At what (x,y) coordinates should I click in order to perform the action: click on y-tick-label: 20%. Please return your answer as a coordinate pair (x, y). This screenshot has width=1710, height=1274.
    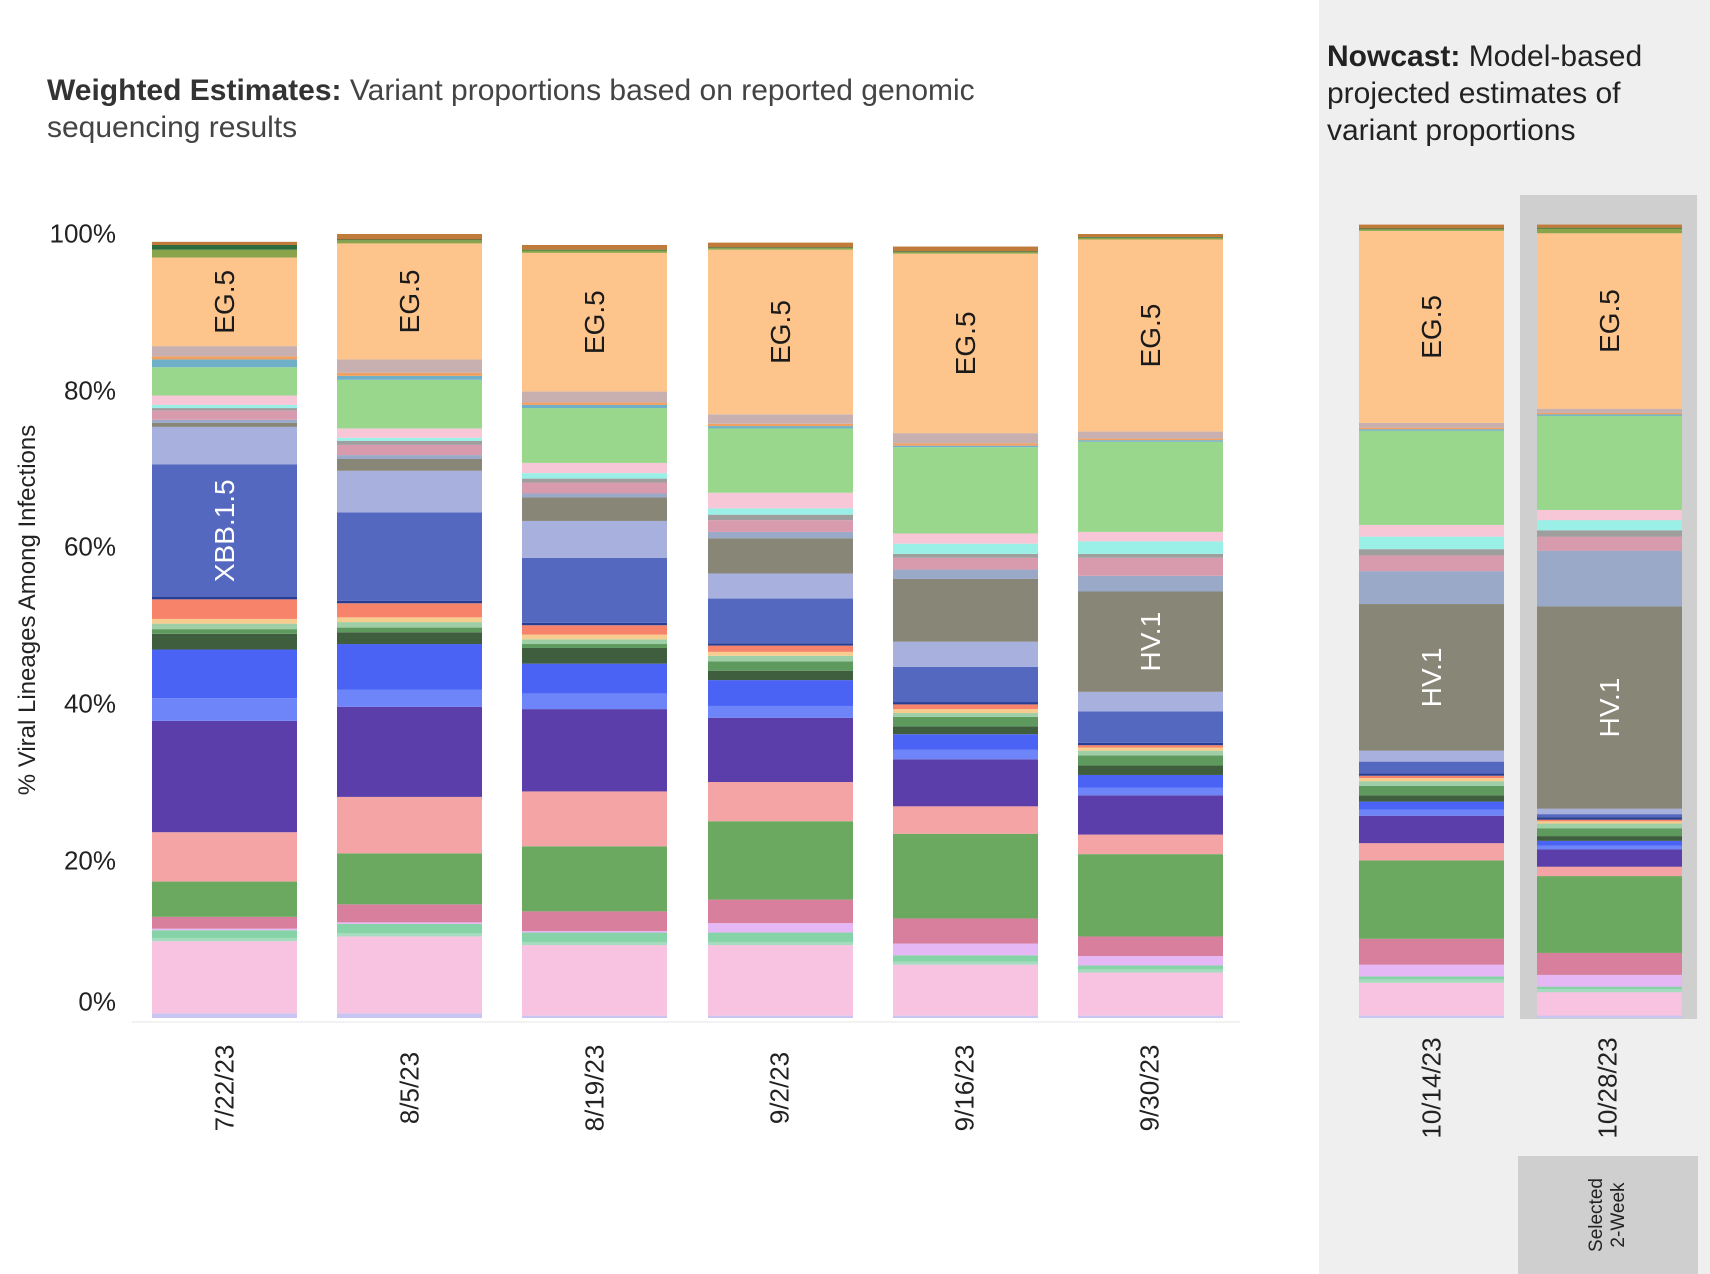
    Looking at the image, I should click on (89, 860).